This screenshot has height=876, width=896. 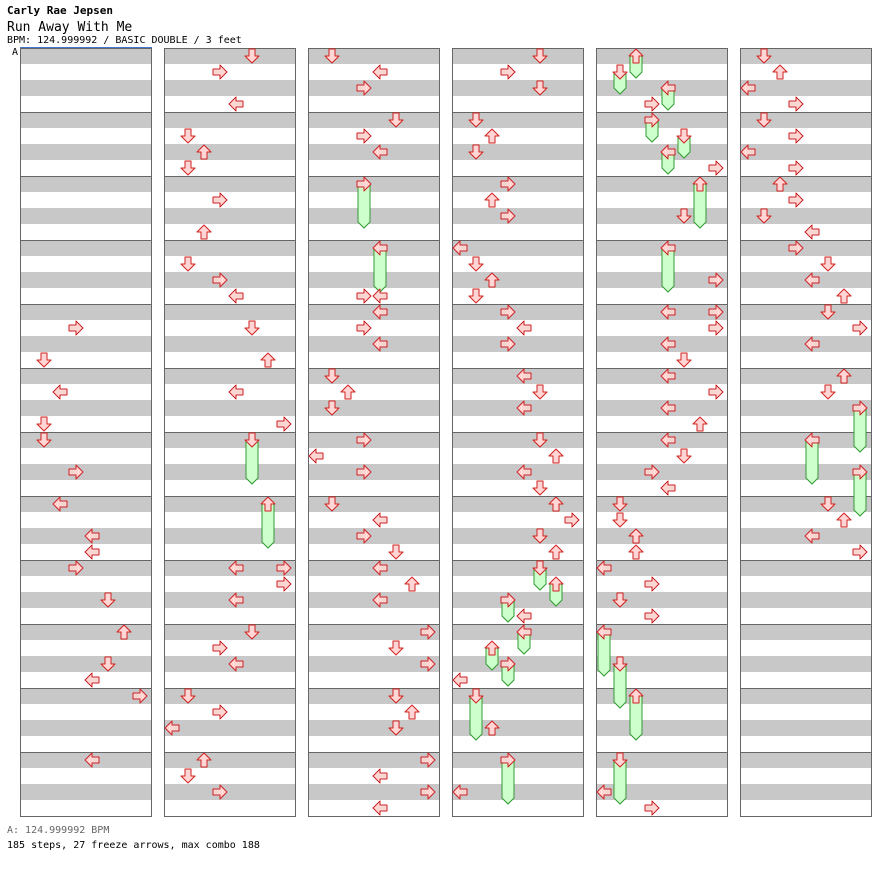 What do you see at coordinates (15, 52) in the screenshot?
I see `section-marker: A` at bounding box center [15, 52].